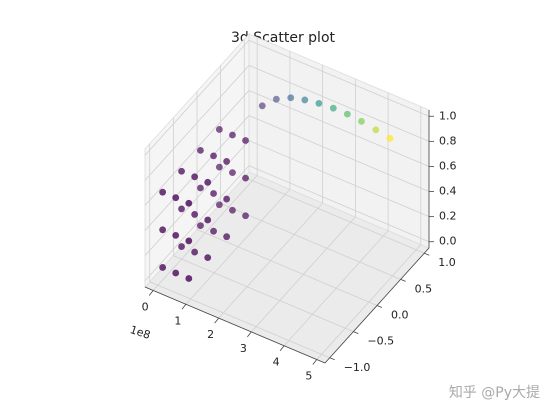  What do you see at coordinates (243, 348) in the screenshot?
I see `x-tick-label: 3` at bounding box center [243, 348].